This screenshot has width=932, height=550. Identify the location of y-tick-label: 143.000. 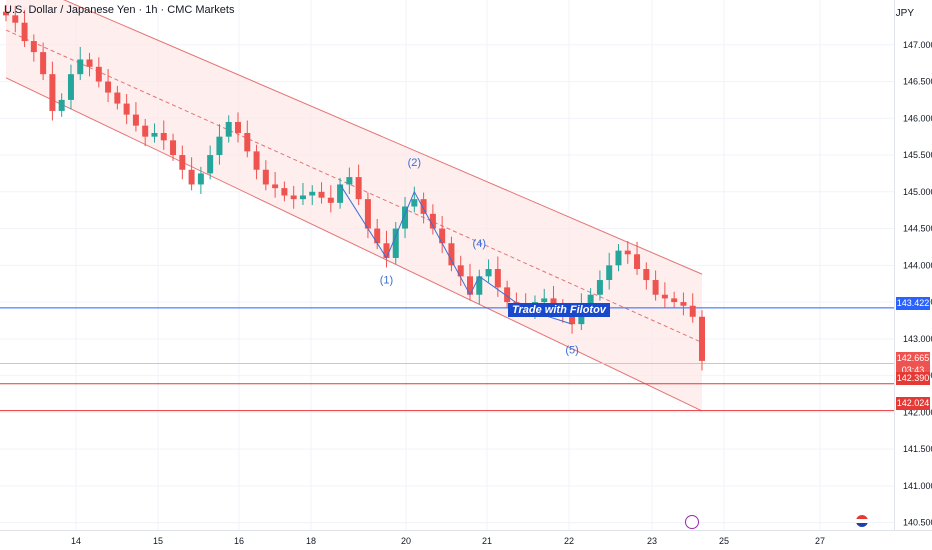
(917, 339).